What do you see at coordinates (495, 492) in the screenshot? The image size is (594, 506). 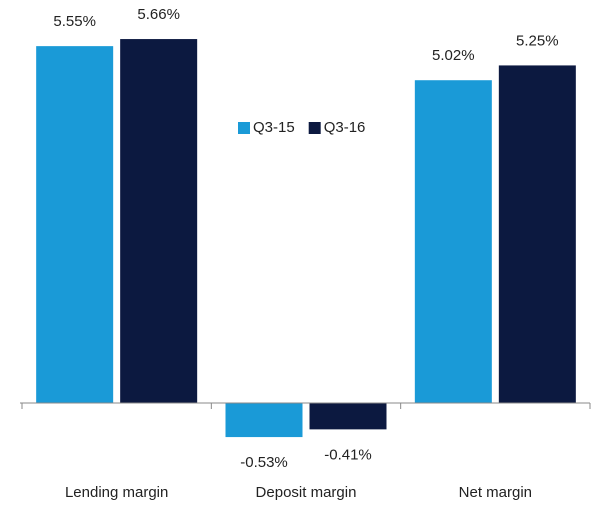 I see `x-tick-label: Net margin` at bounding box center [495, 492].